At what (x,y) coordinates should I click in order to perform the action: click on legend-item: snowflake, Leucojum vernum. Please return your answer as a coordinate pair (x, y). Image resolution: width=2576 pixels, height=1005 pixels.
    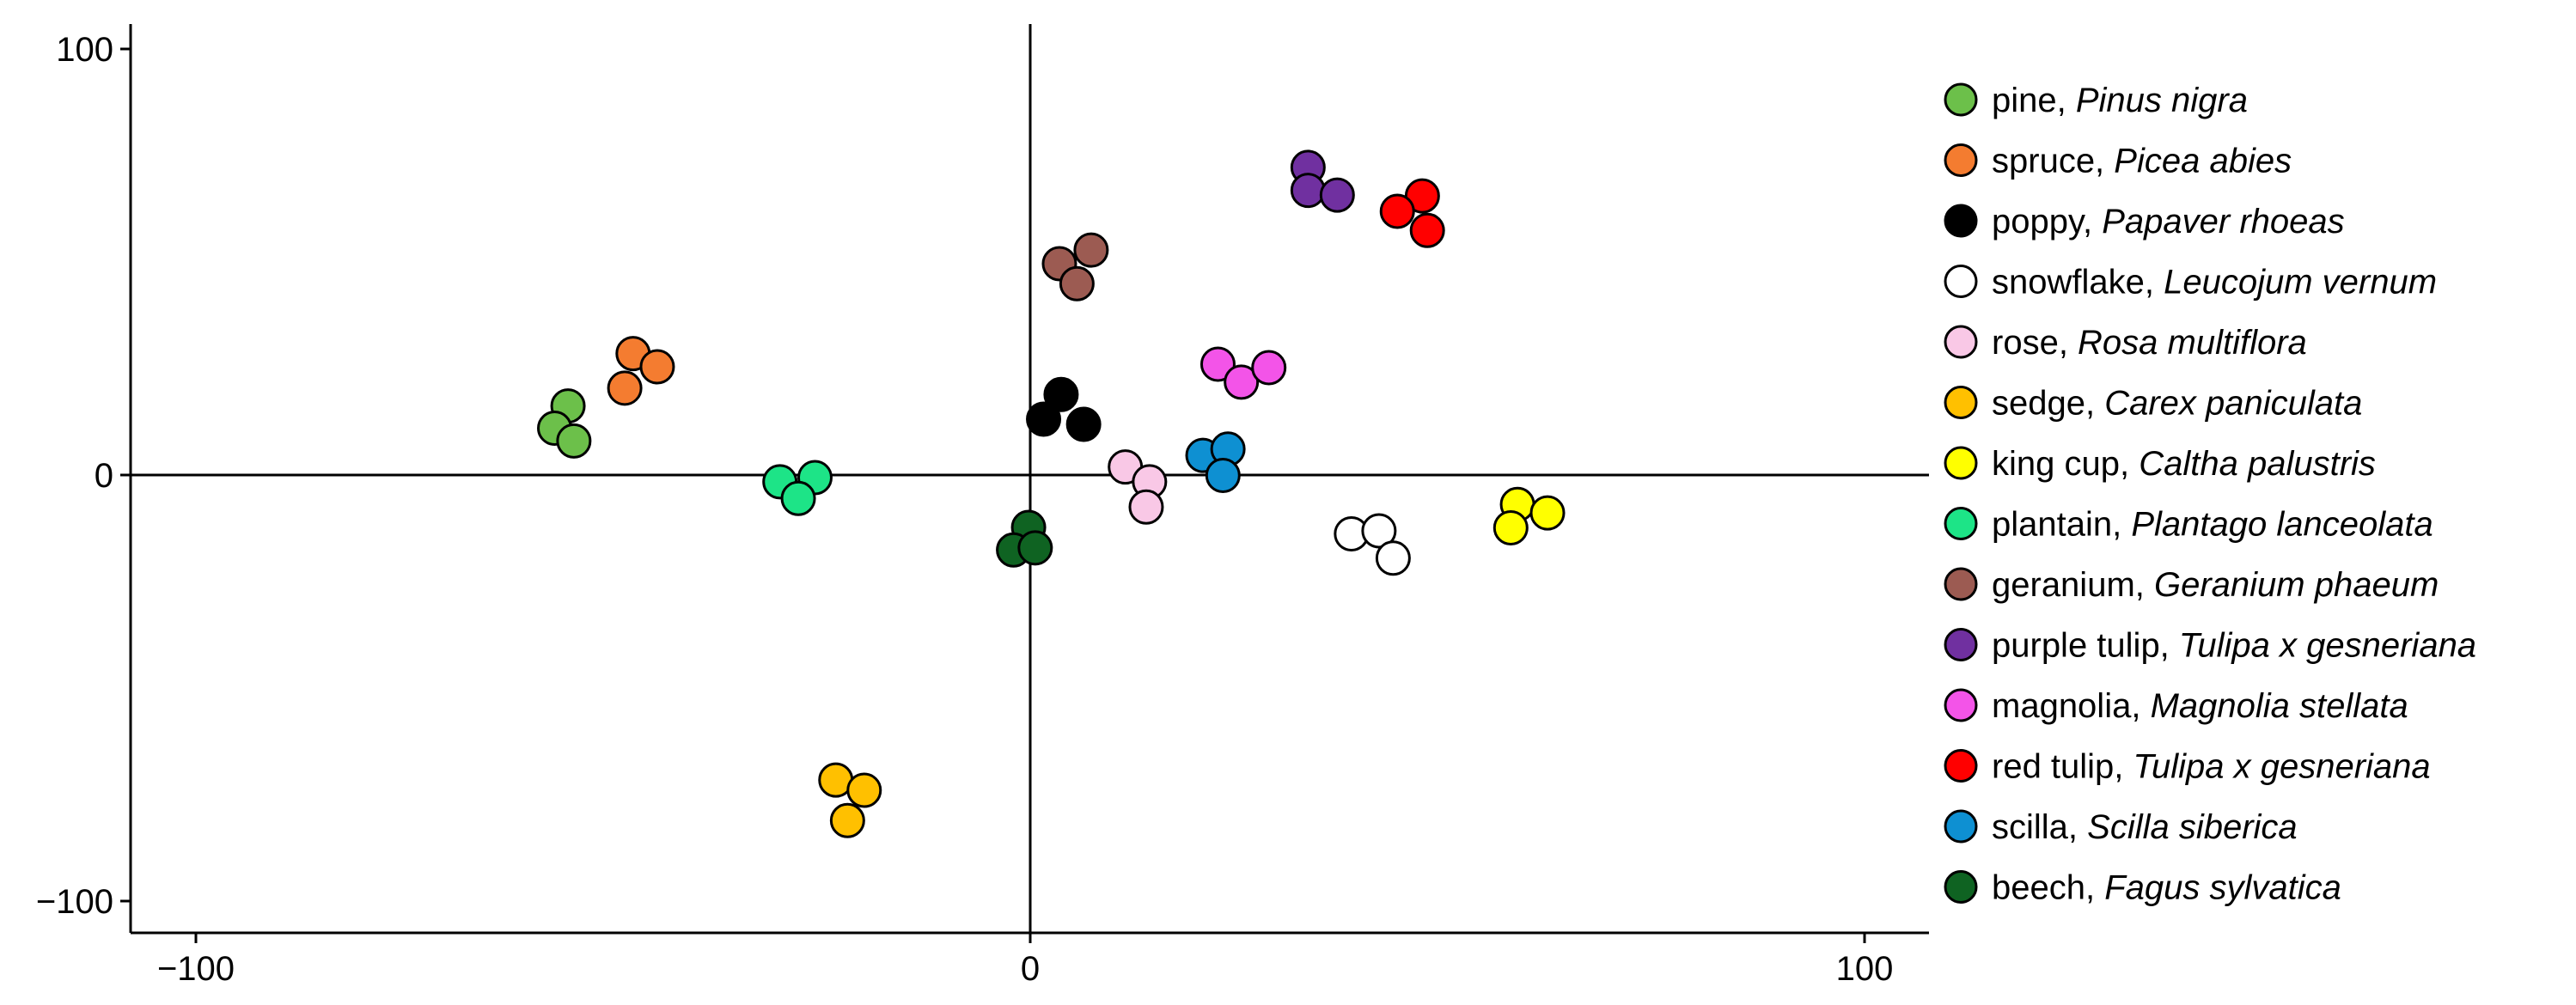
    Looking at the image, I should click on (2190, 283).